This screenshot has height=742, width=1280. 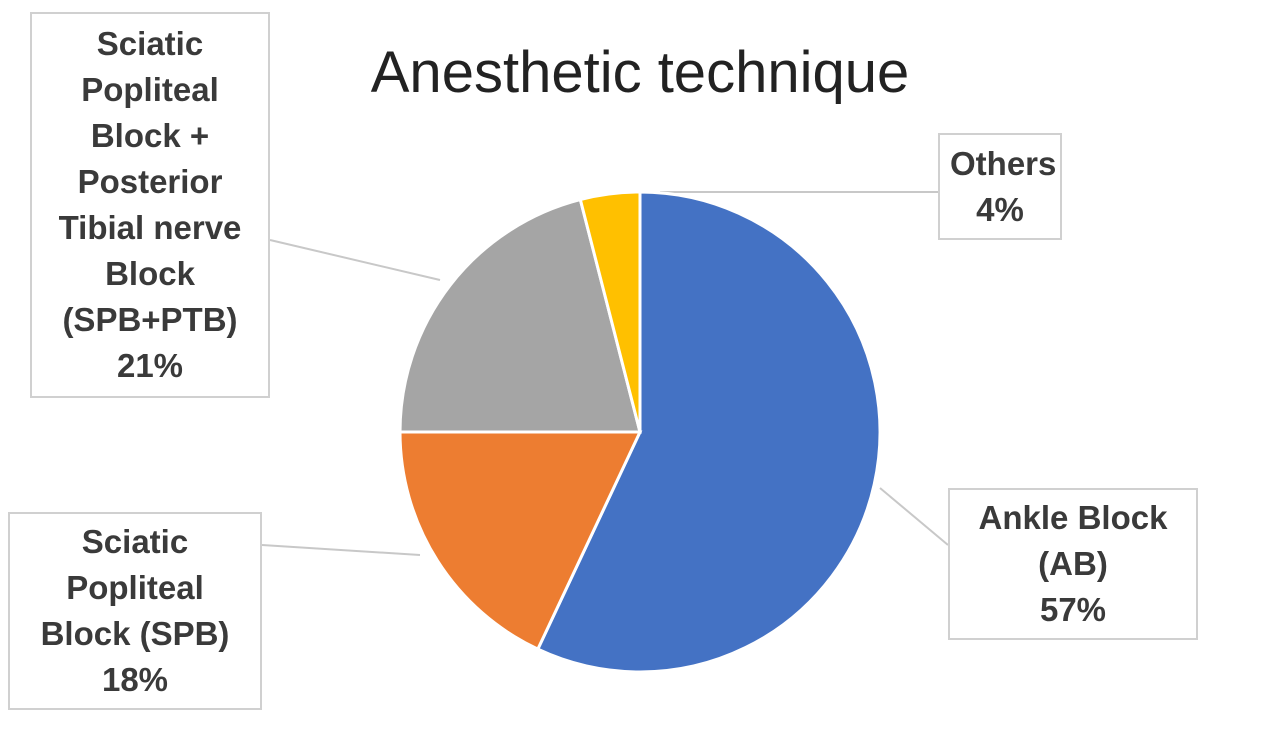 What do you see at coordinates (1073, 609) in the screenshot?
I see `label-value: 57%` at bounding box center [1073, 609].